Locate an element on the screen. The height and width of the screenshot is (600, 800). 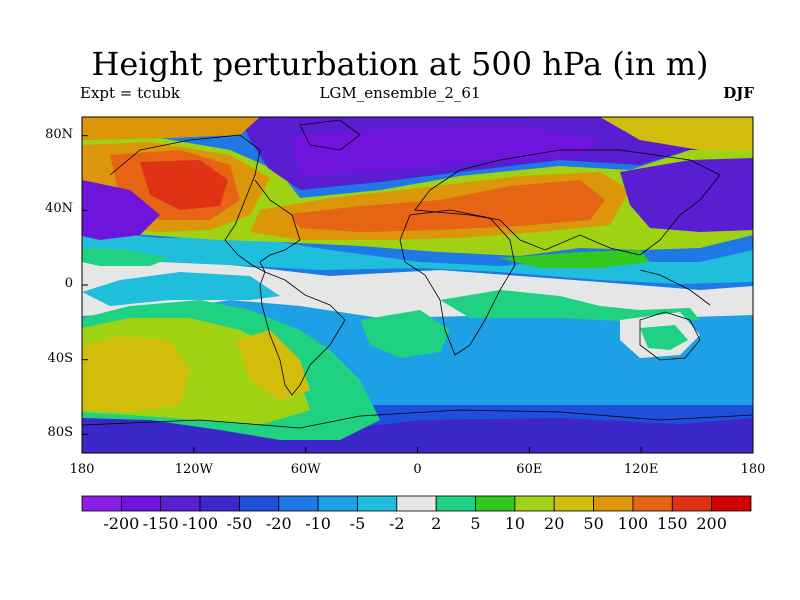
ensemble-label: LGM_ensemble_2_61 is located at coordinates (400, 93).